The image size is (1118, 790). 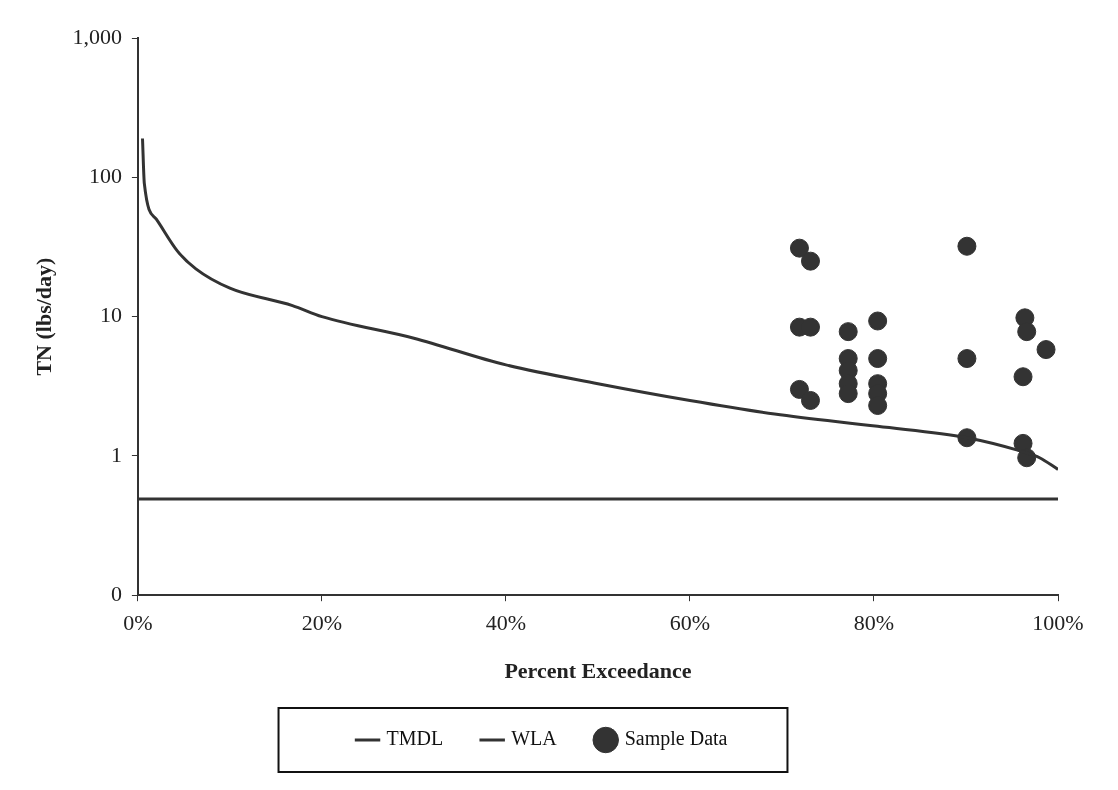 What do you see at coordinates (598, 671) in the screenshot?
I see `x-axis-title: Percent Exceedance` at bounding box center [598, 671].